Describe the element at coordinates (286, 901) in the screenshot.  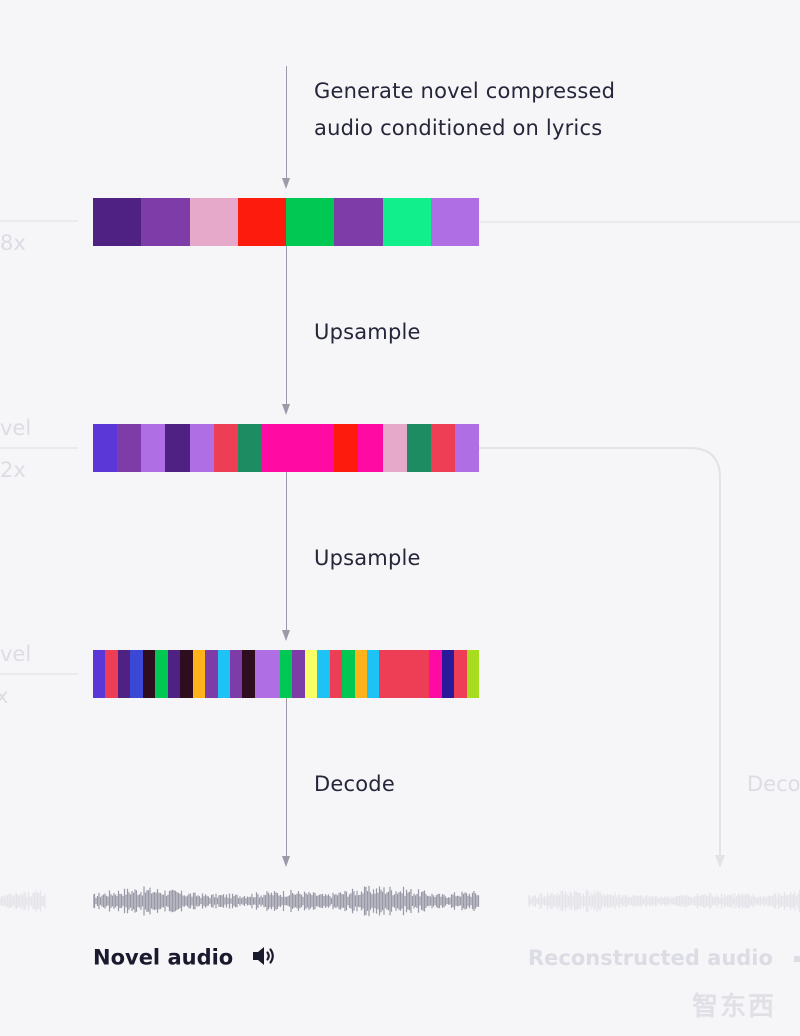
I see `novel-audio-waveform` at that location.